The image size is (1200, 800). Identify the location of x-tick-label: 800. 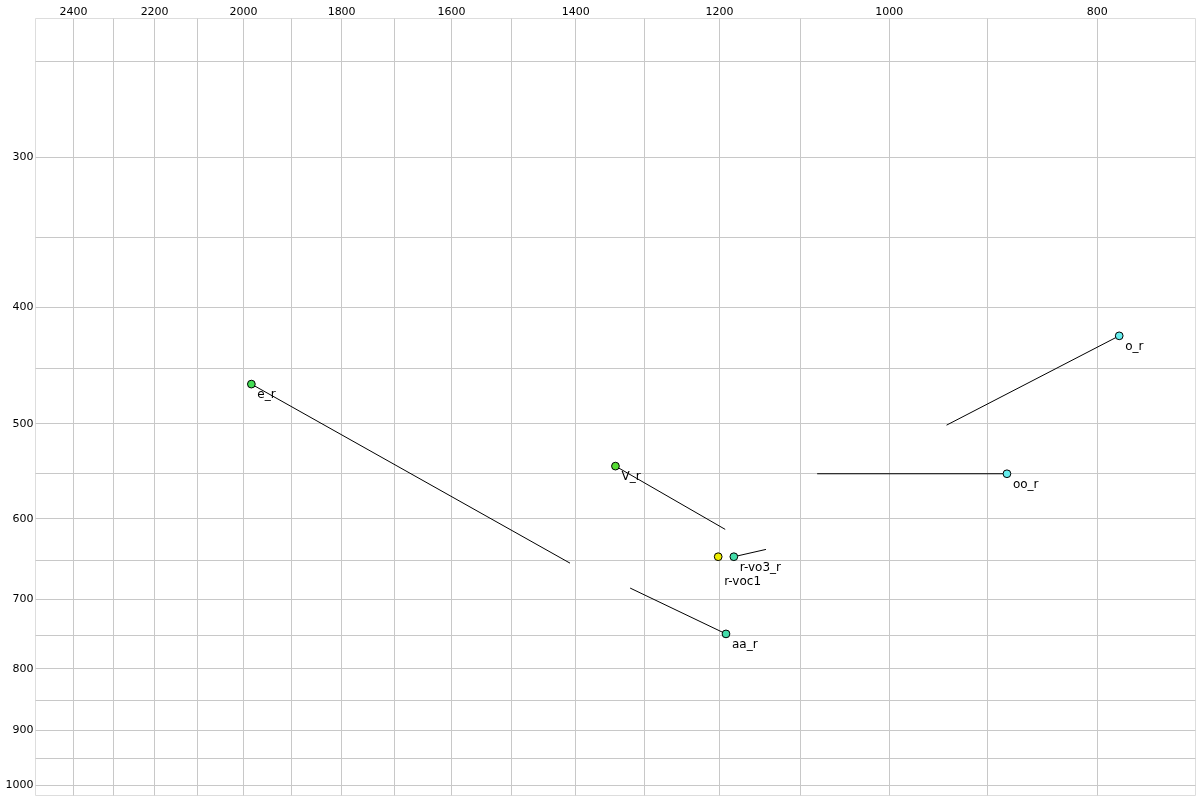
(1097, 11).